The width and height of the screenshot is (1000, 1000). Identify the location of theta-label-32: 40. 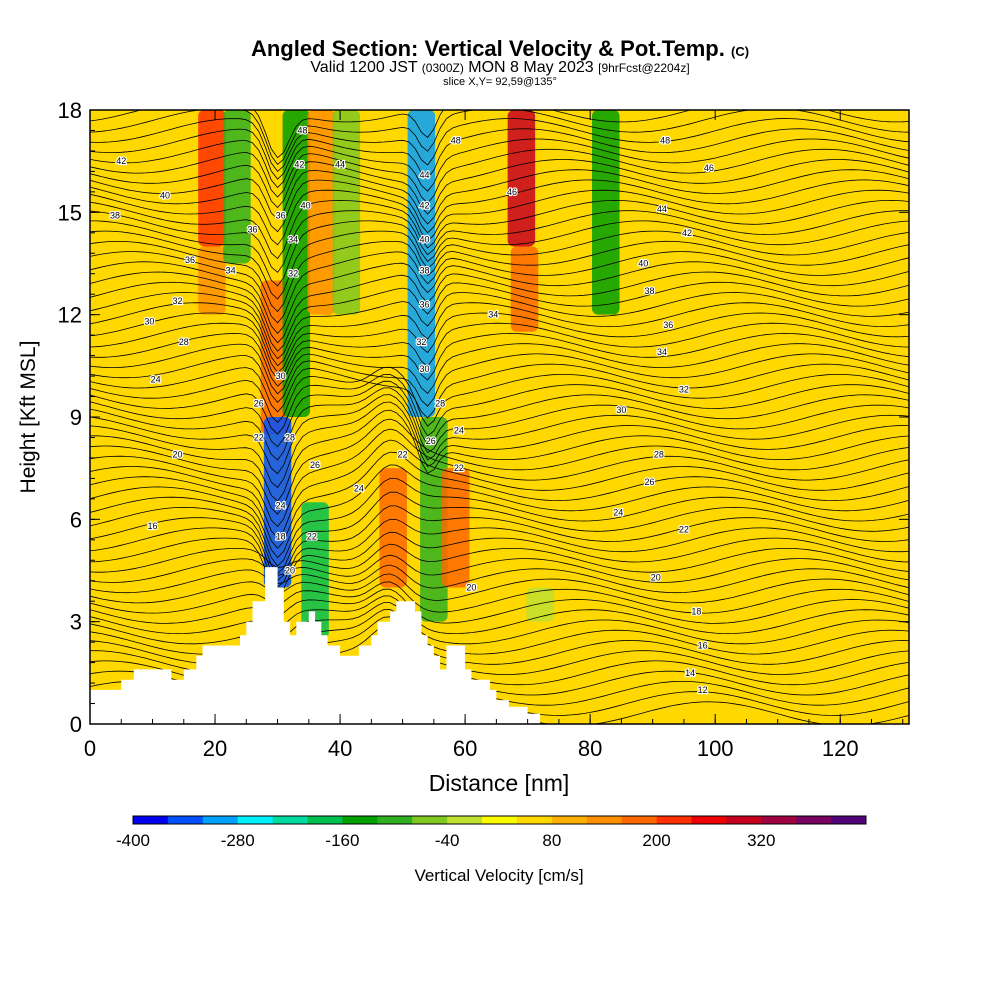
(424, 240).